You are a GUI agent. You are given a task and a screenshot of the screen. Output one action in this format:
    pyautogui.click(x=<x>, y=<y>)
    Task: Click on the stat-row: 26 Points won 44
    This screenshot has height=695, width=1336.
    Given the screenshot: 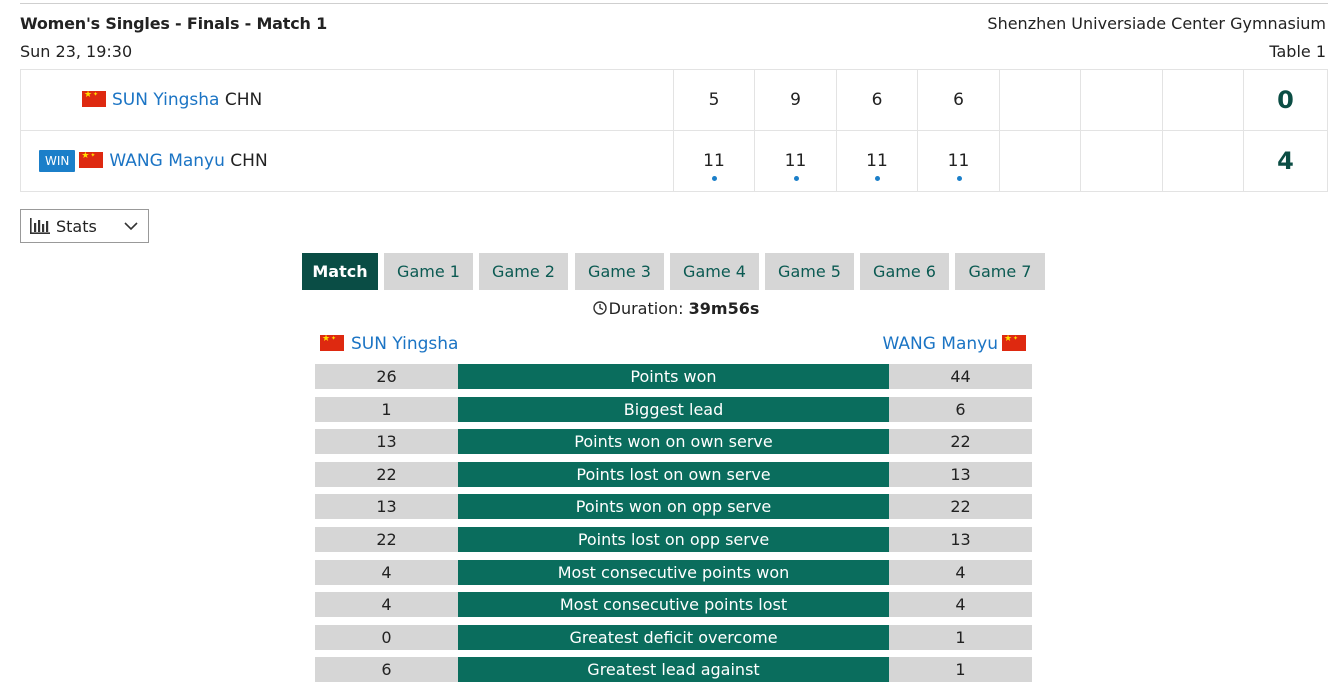 What is the action you would take?
    pyautogui.click(x=673, y=376)
    